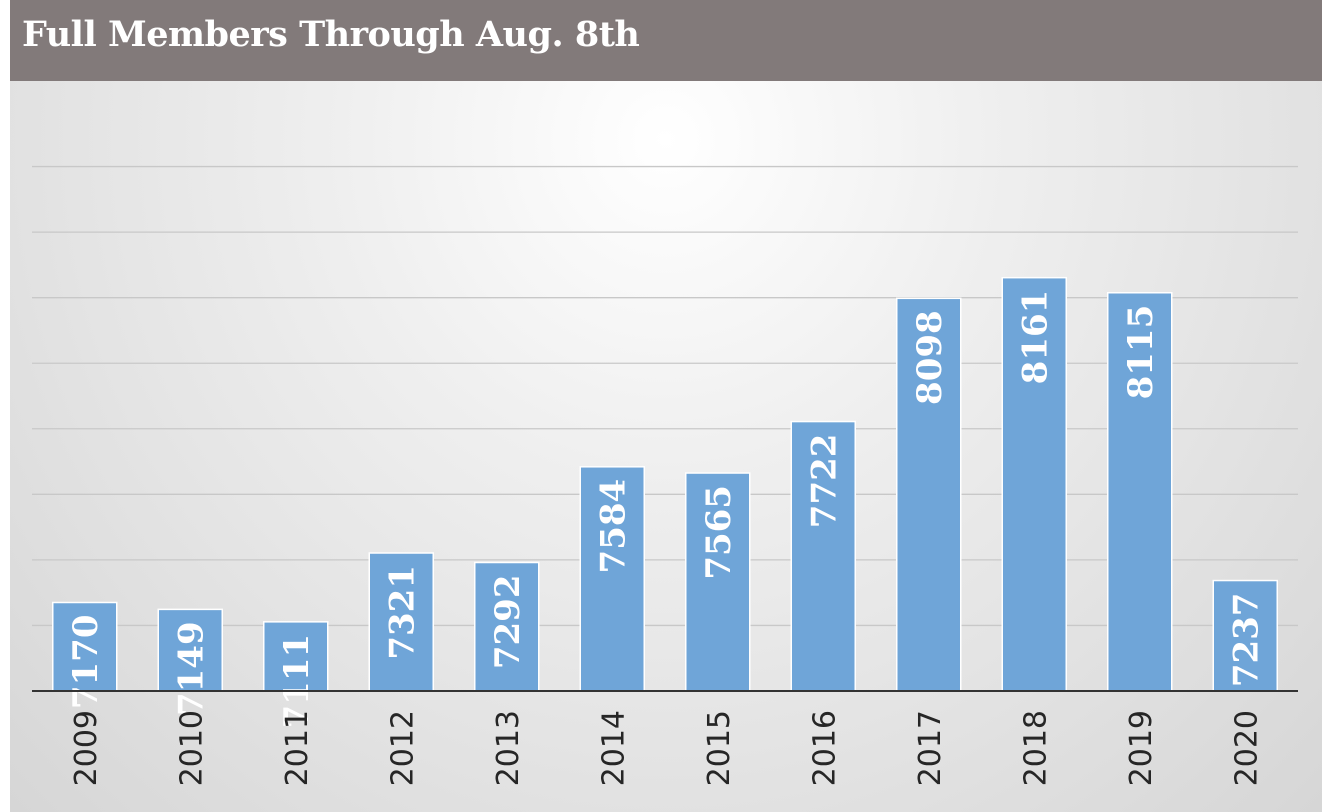  What do you see at coordinates (719, 532) in the screenshot?
I see `data-label: 7565` at bounding box center [719, 532].